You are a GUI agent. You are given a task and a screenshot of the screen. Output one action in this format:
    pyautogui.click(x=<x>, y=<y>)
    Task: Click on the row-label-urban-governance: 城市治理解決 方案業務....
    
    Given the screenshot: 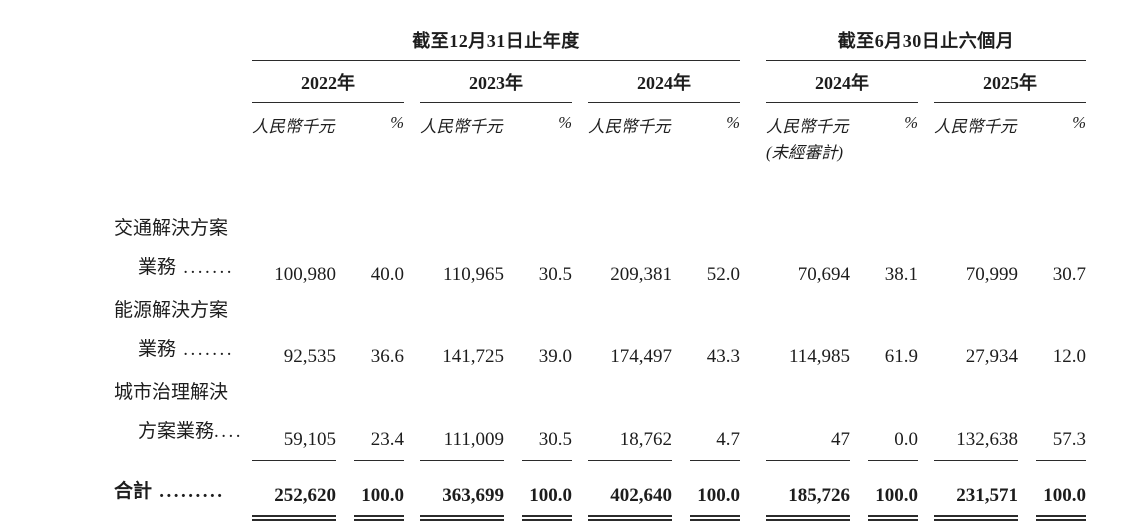 What is the action you would take?
    pyautogui.click(x=183, y=416)
    